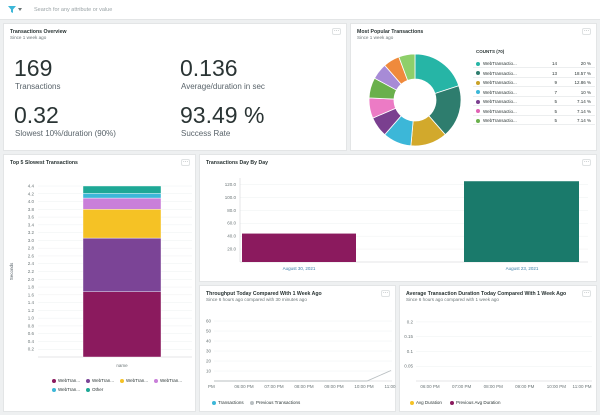  What do you see at coordinates (31, 341) in the screenshot?
I see `y-tick-label: 0.4` at bounding box center [31, 341].